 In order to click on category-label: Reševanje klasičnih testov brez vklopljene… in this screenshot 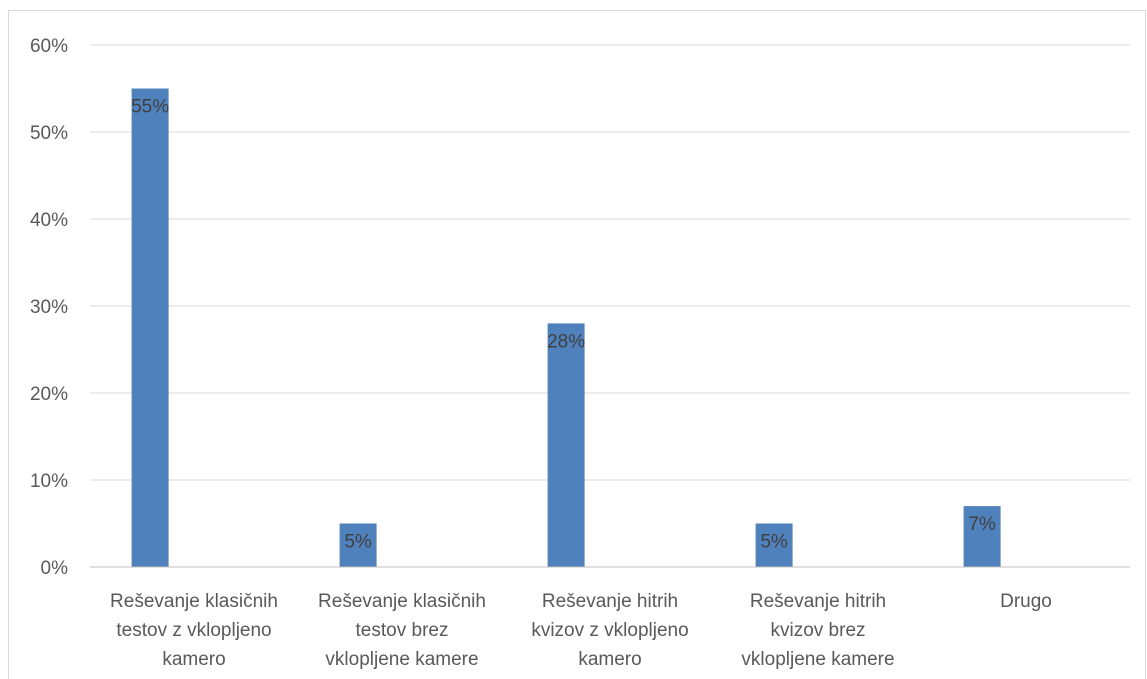, I will do `click(402, 630)`.